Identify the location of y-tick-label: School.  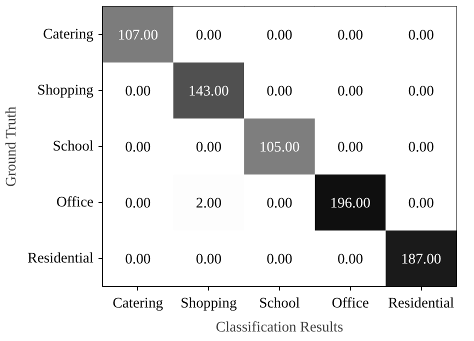
(73, 146).